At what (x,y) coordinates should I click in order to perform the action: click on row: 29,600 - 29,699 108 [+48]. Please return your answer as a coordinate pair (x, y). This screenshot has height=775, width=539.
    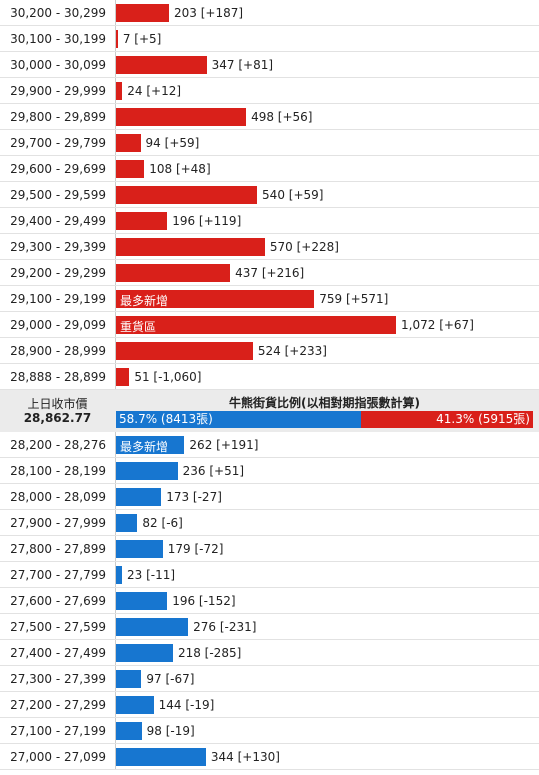
    Looking at the image, I should click on (269, 169).